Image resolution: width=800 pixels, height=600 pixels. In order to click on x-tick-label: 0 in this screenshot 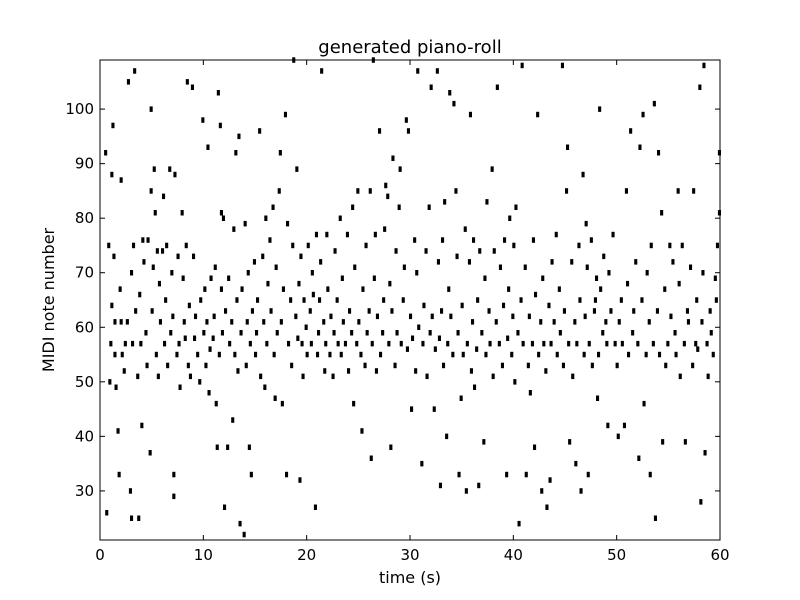, I will do `click(100, 555)`.